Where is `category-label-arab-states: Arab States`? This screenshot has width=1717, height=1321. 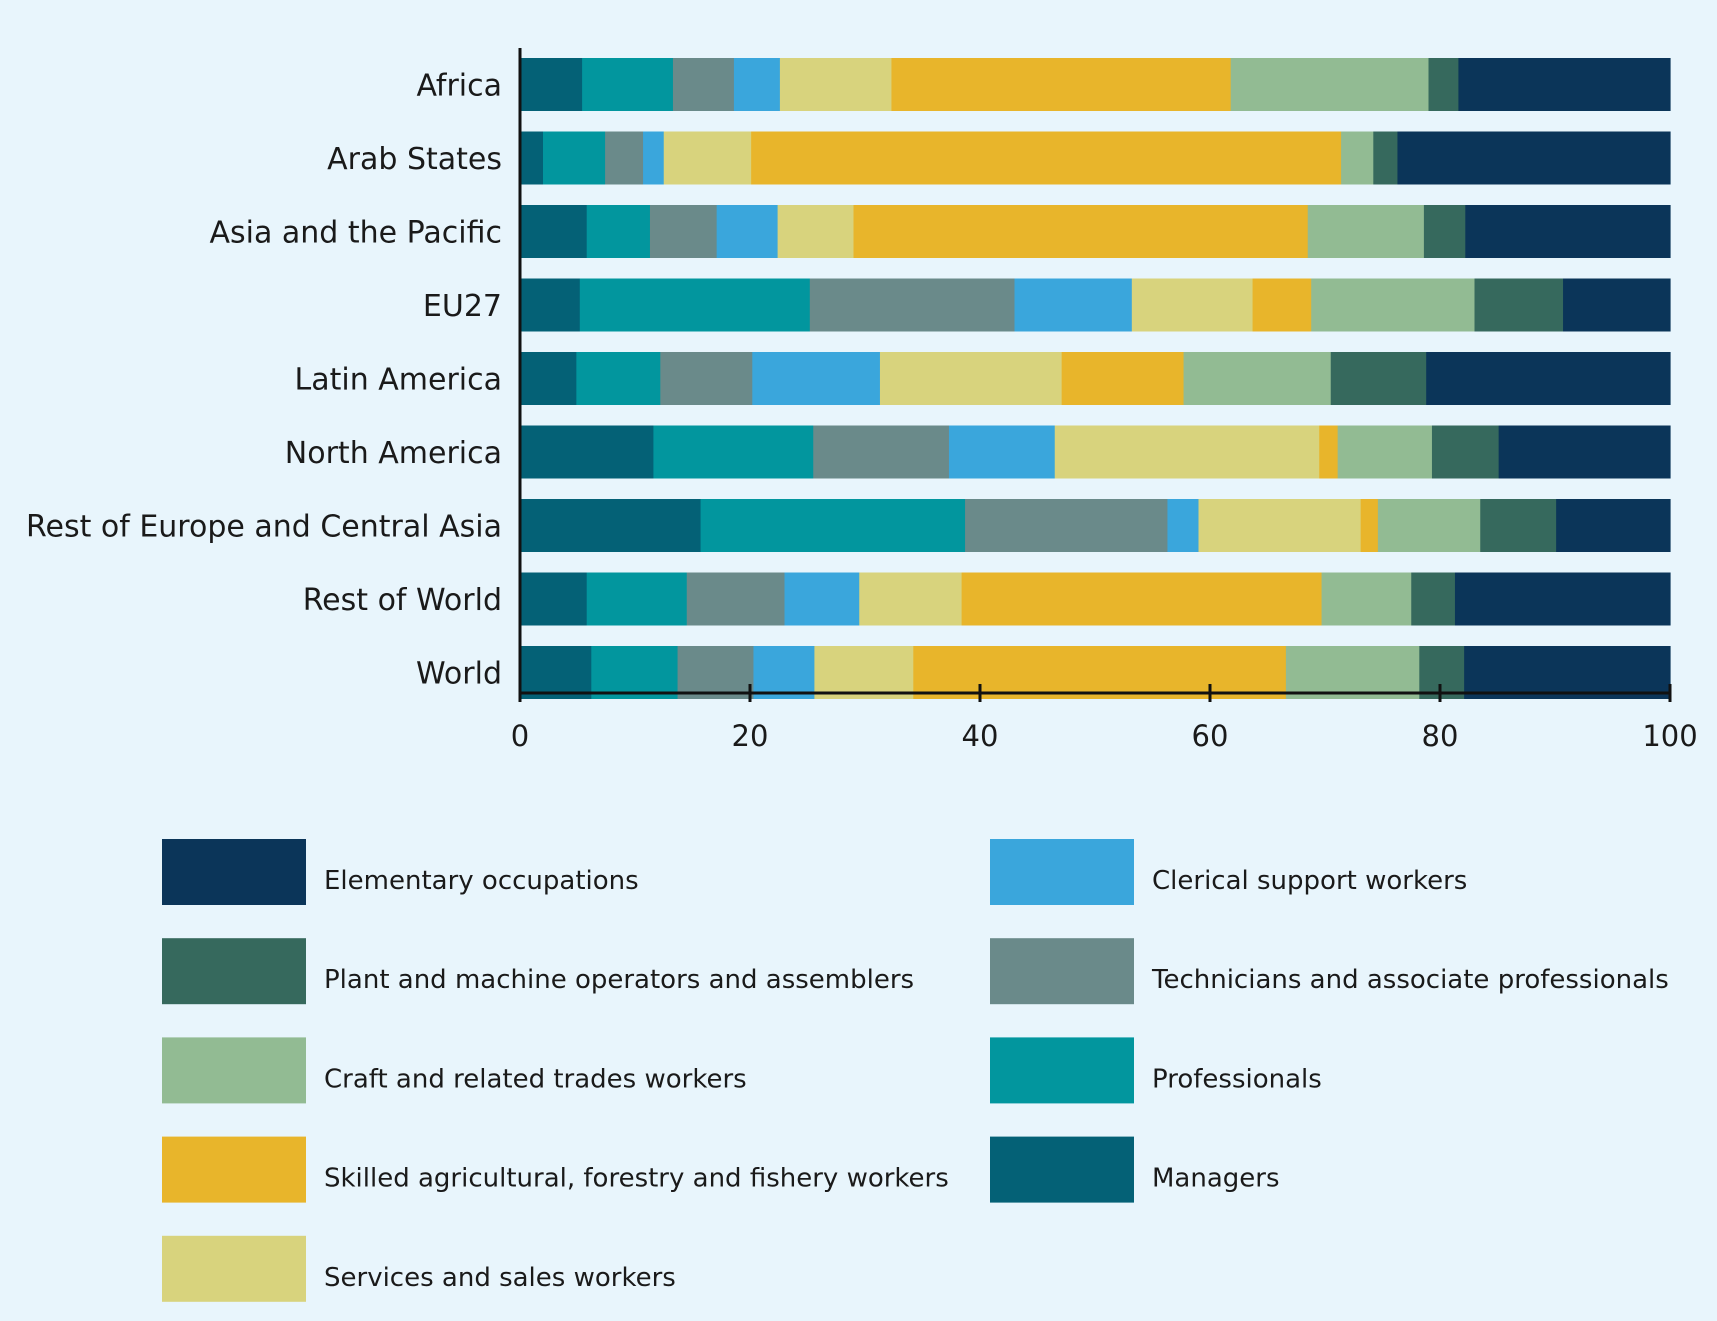
category-label-arab-states: Arab States is located at coordinates (414, 159).